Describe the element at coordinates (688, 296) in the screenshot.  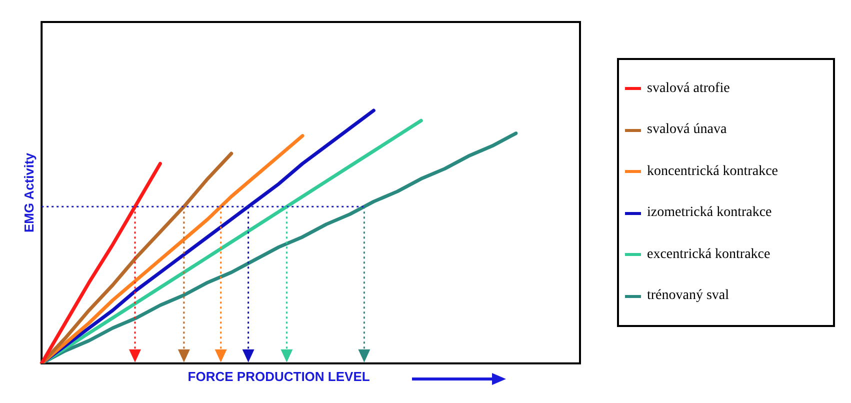
I see `legend-label: trénovaný sval` at that location.